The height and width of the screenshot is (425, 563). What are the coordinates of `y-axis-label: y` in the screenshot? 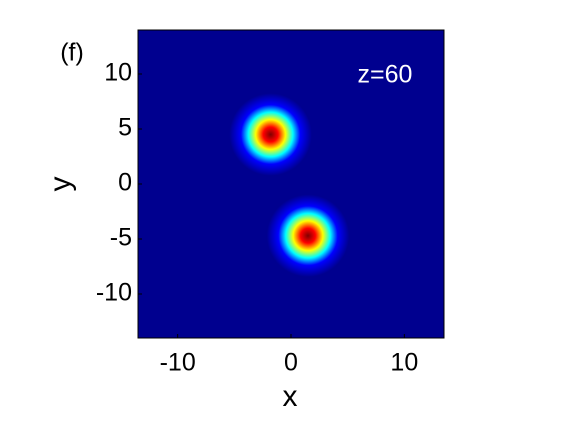 It's located at (60, 184).